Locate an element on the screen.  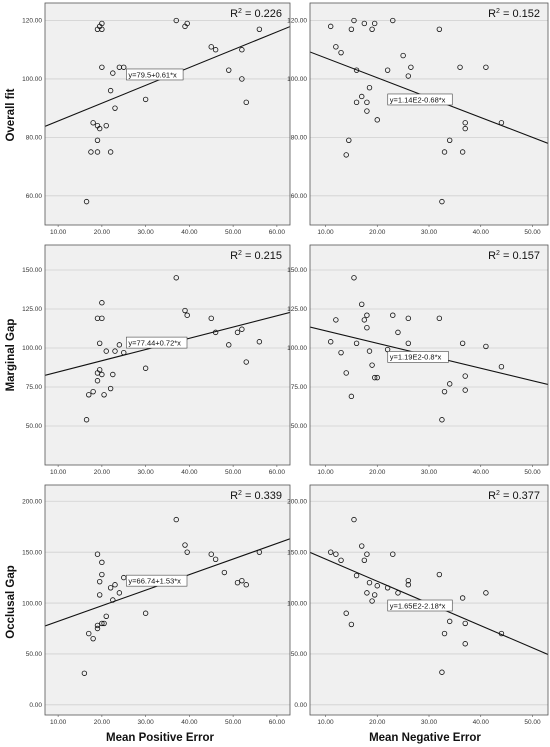
x-tick-label: 20.00 is located at coordinates (102, 722).